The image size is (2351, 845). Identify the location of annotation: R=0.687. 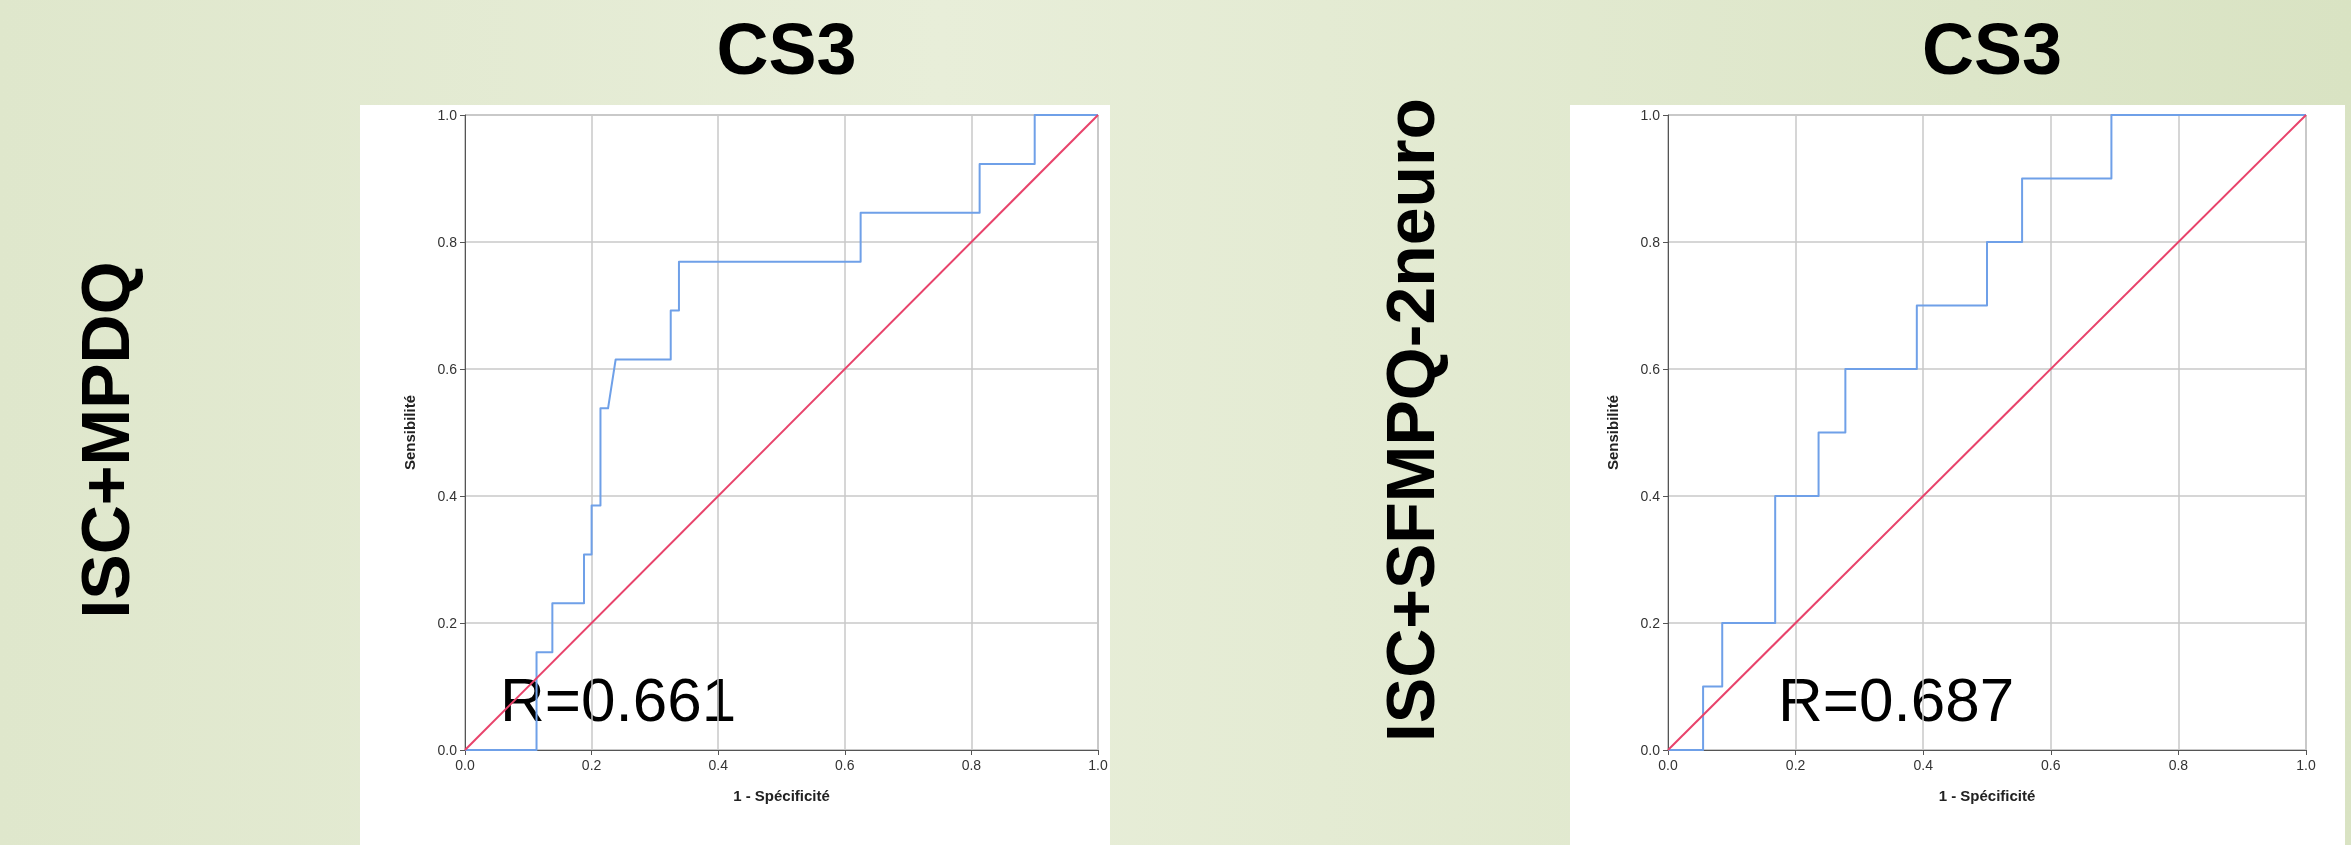
(1896, 699).